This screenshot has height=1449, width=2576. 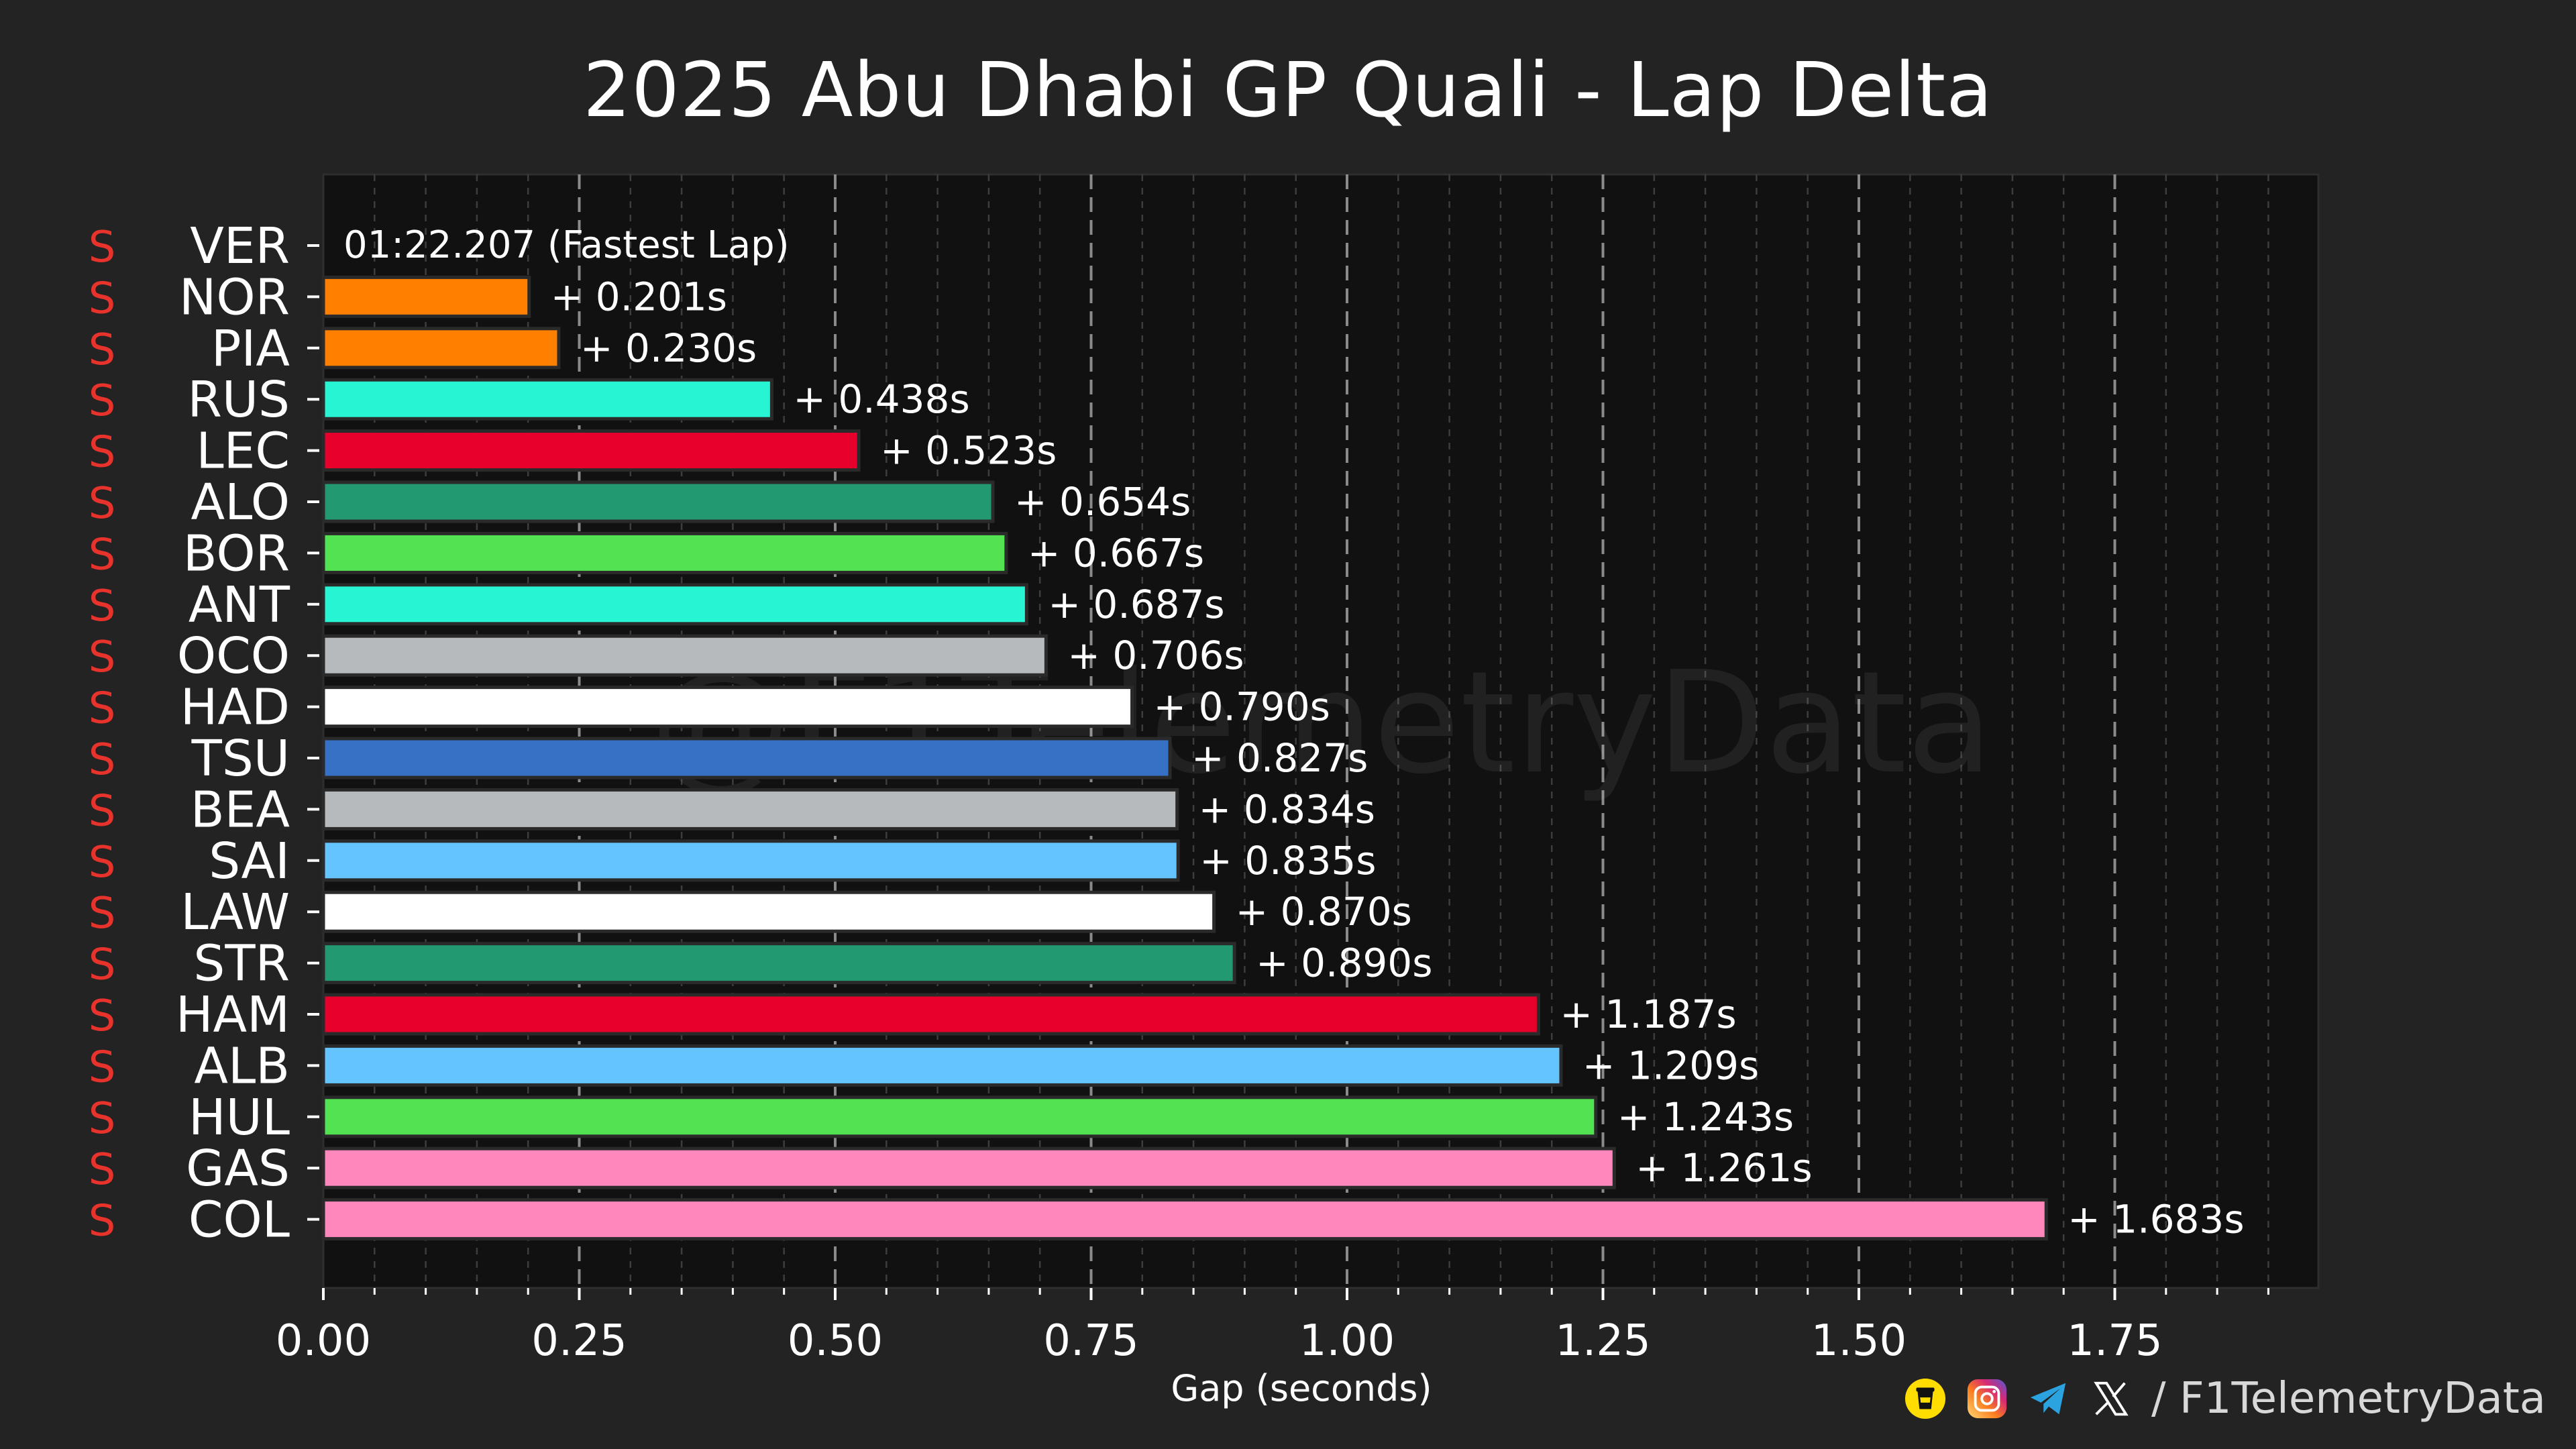 I want to click on driver-code-label: TSU, so click(x=240, y=759).